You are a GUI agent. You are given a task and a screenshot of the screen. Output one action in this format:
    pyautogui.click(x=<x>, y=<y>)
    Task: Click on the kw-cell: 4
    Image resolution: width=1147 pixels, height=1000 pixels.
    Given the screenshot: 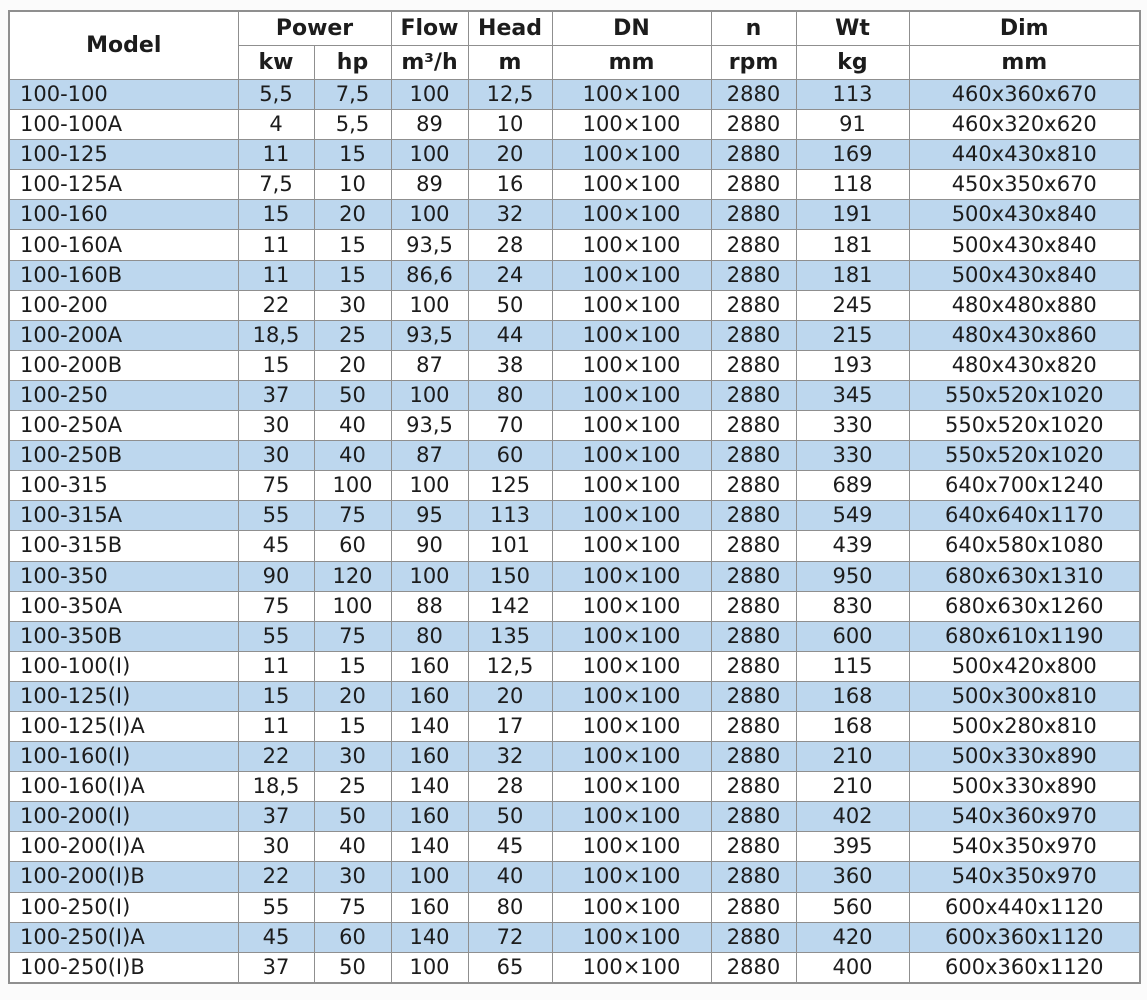 What is the action you would take?
    pyautogui.click(x=276, y=125)
    